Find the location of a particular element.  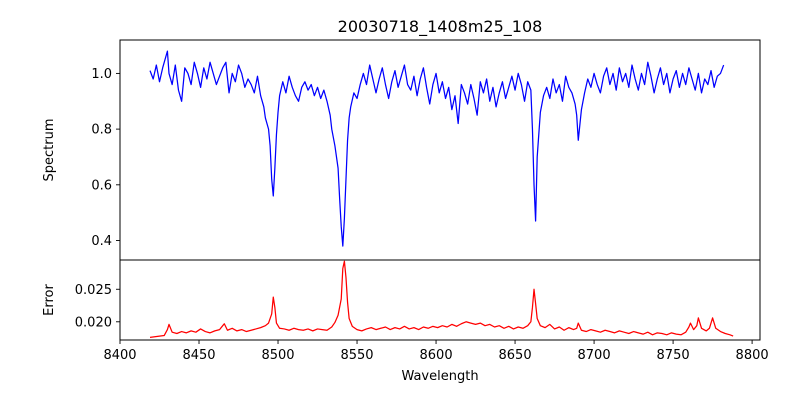

x-tick-label: 8750 is located at coordinates (673, 355).